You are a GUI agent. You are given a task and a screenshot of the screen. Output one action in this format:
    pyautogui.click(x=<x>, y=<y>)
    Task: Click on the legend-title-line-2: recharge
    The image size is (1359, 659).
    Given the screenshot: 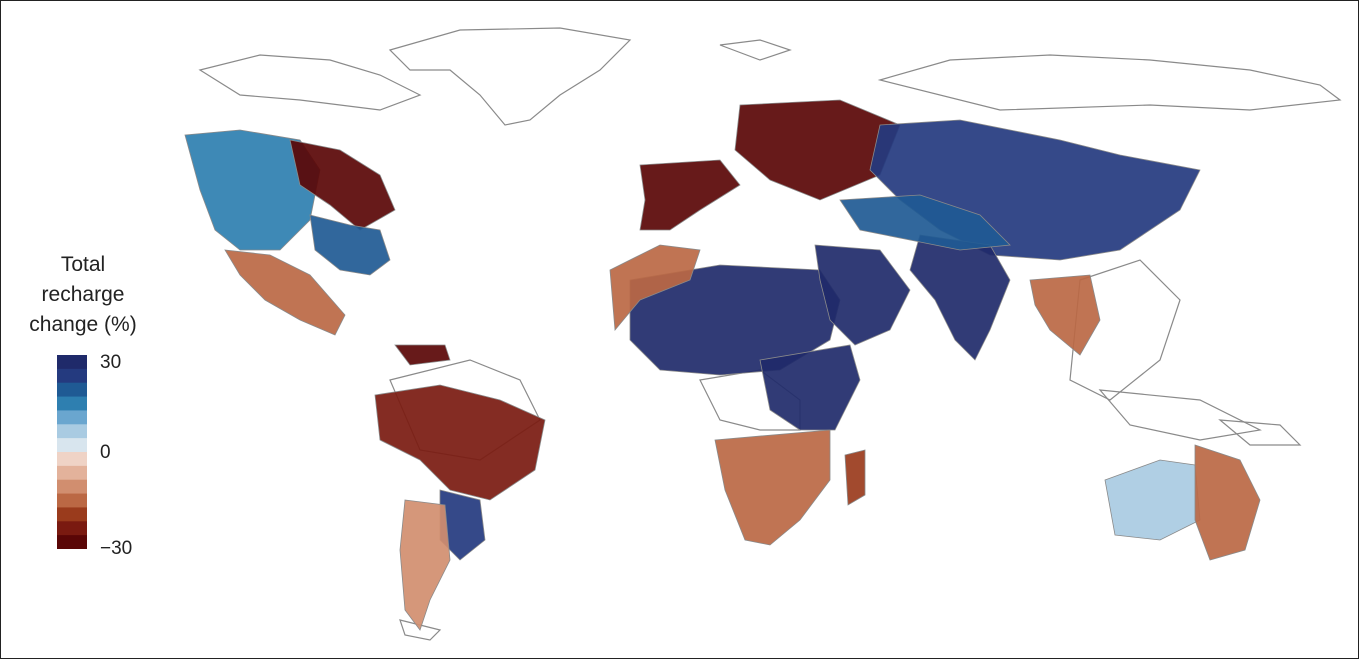 What is the action you would take?
    pyautogui.click(x=83, y=294)
    